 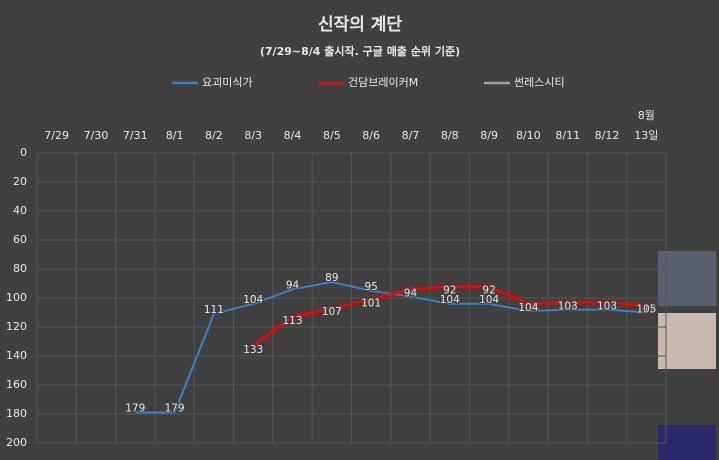 I want to click on y-tick-label: 140, so click(x=16, y=355).